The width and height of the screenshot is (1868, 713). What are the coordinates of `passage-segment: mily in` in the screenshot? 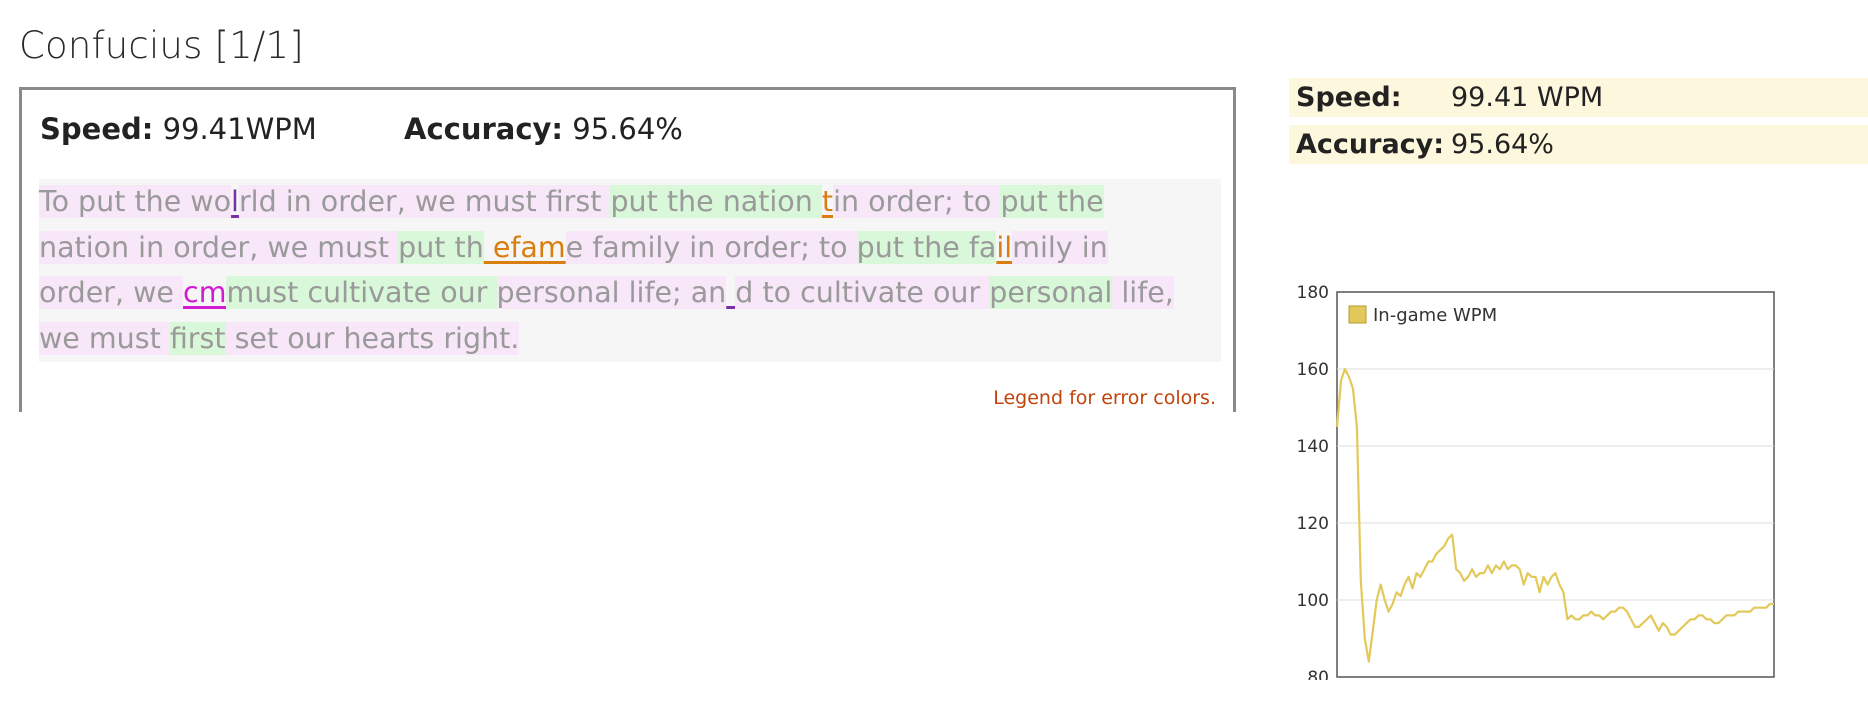 It's located at (1060, 247).